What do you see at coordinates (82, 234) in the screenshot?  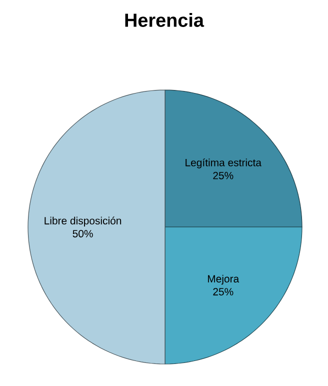 I see `data-label: 50%` at bounding box center [82, 234].